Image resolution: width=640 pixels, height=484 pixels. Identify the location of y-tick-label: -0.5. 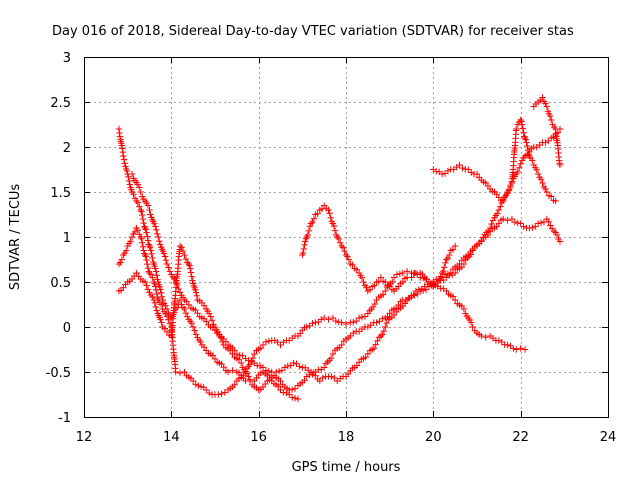
(58, 373).